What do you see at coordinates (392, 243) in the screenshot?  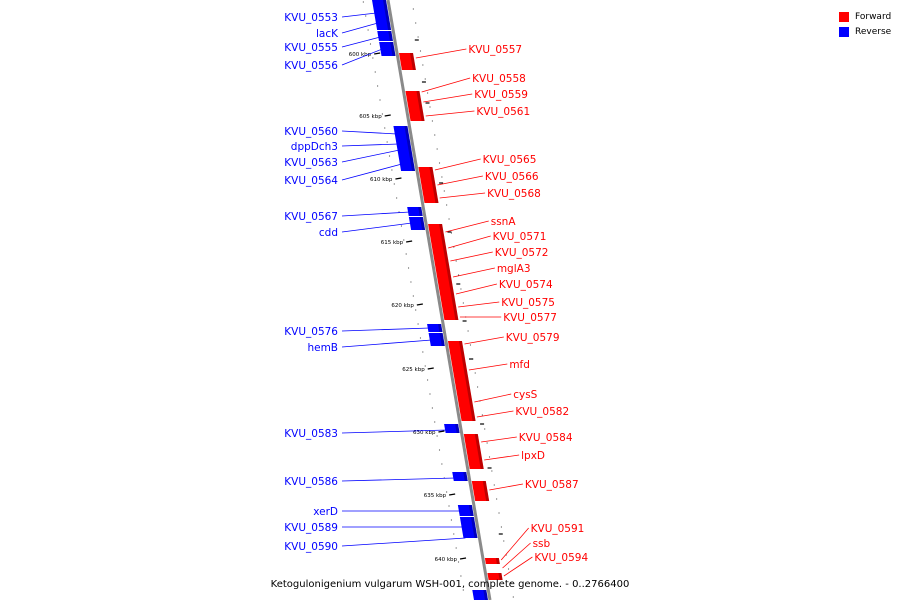 I see `tick-label: 615 kbp` at bounding box center [392, 243].